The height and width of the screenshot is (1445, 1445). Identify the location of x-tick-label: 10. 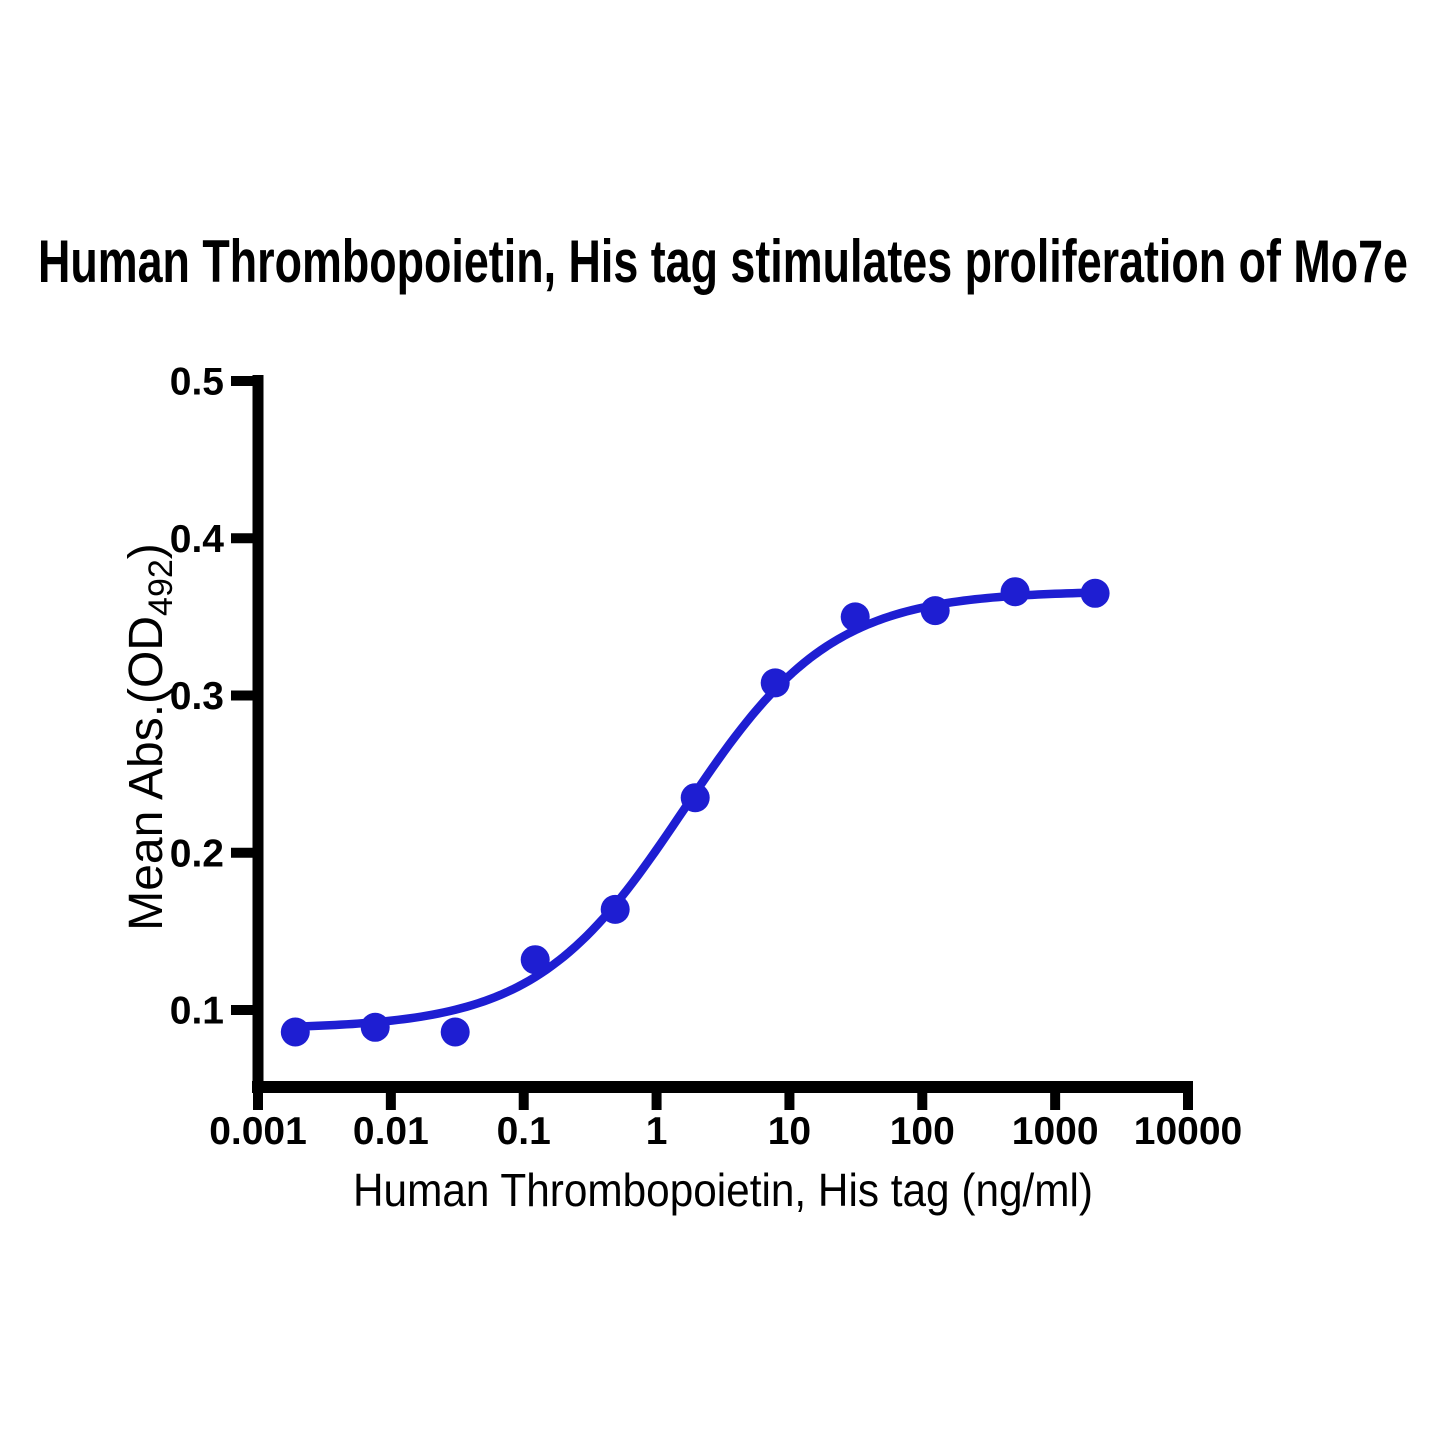
(789, 1131).